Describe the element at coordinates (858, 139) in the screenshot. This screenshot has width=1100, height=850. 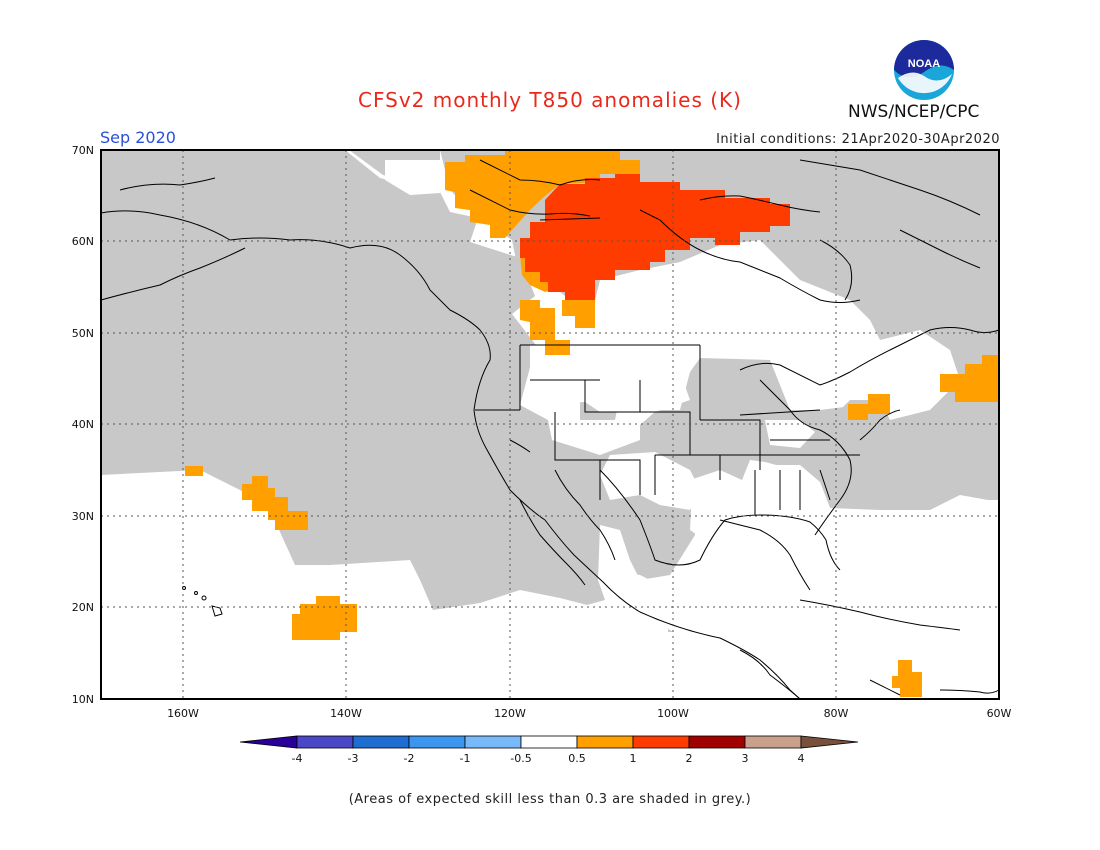
I see `initial-conditions: Initial conditions: 21Apr2020-30Apr2020` at that location.